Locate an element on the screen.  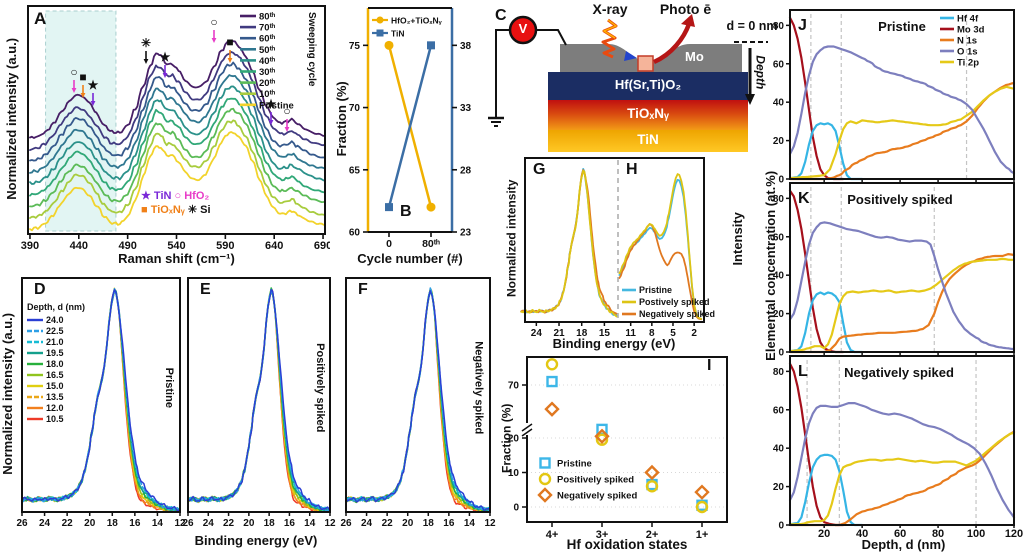
svg-text: 21.0 is located at coordinates (55, 342).